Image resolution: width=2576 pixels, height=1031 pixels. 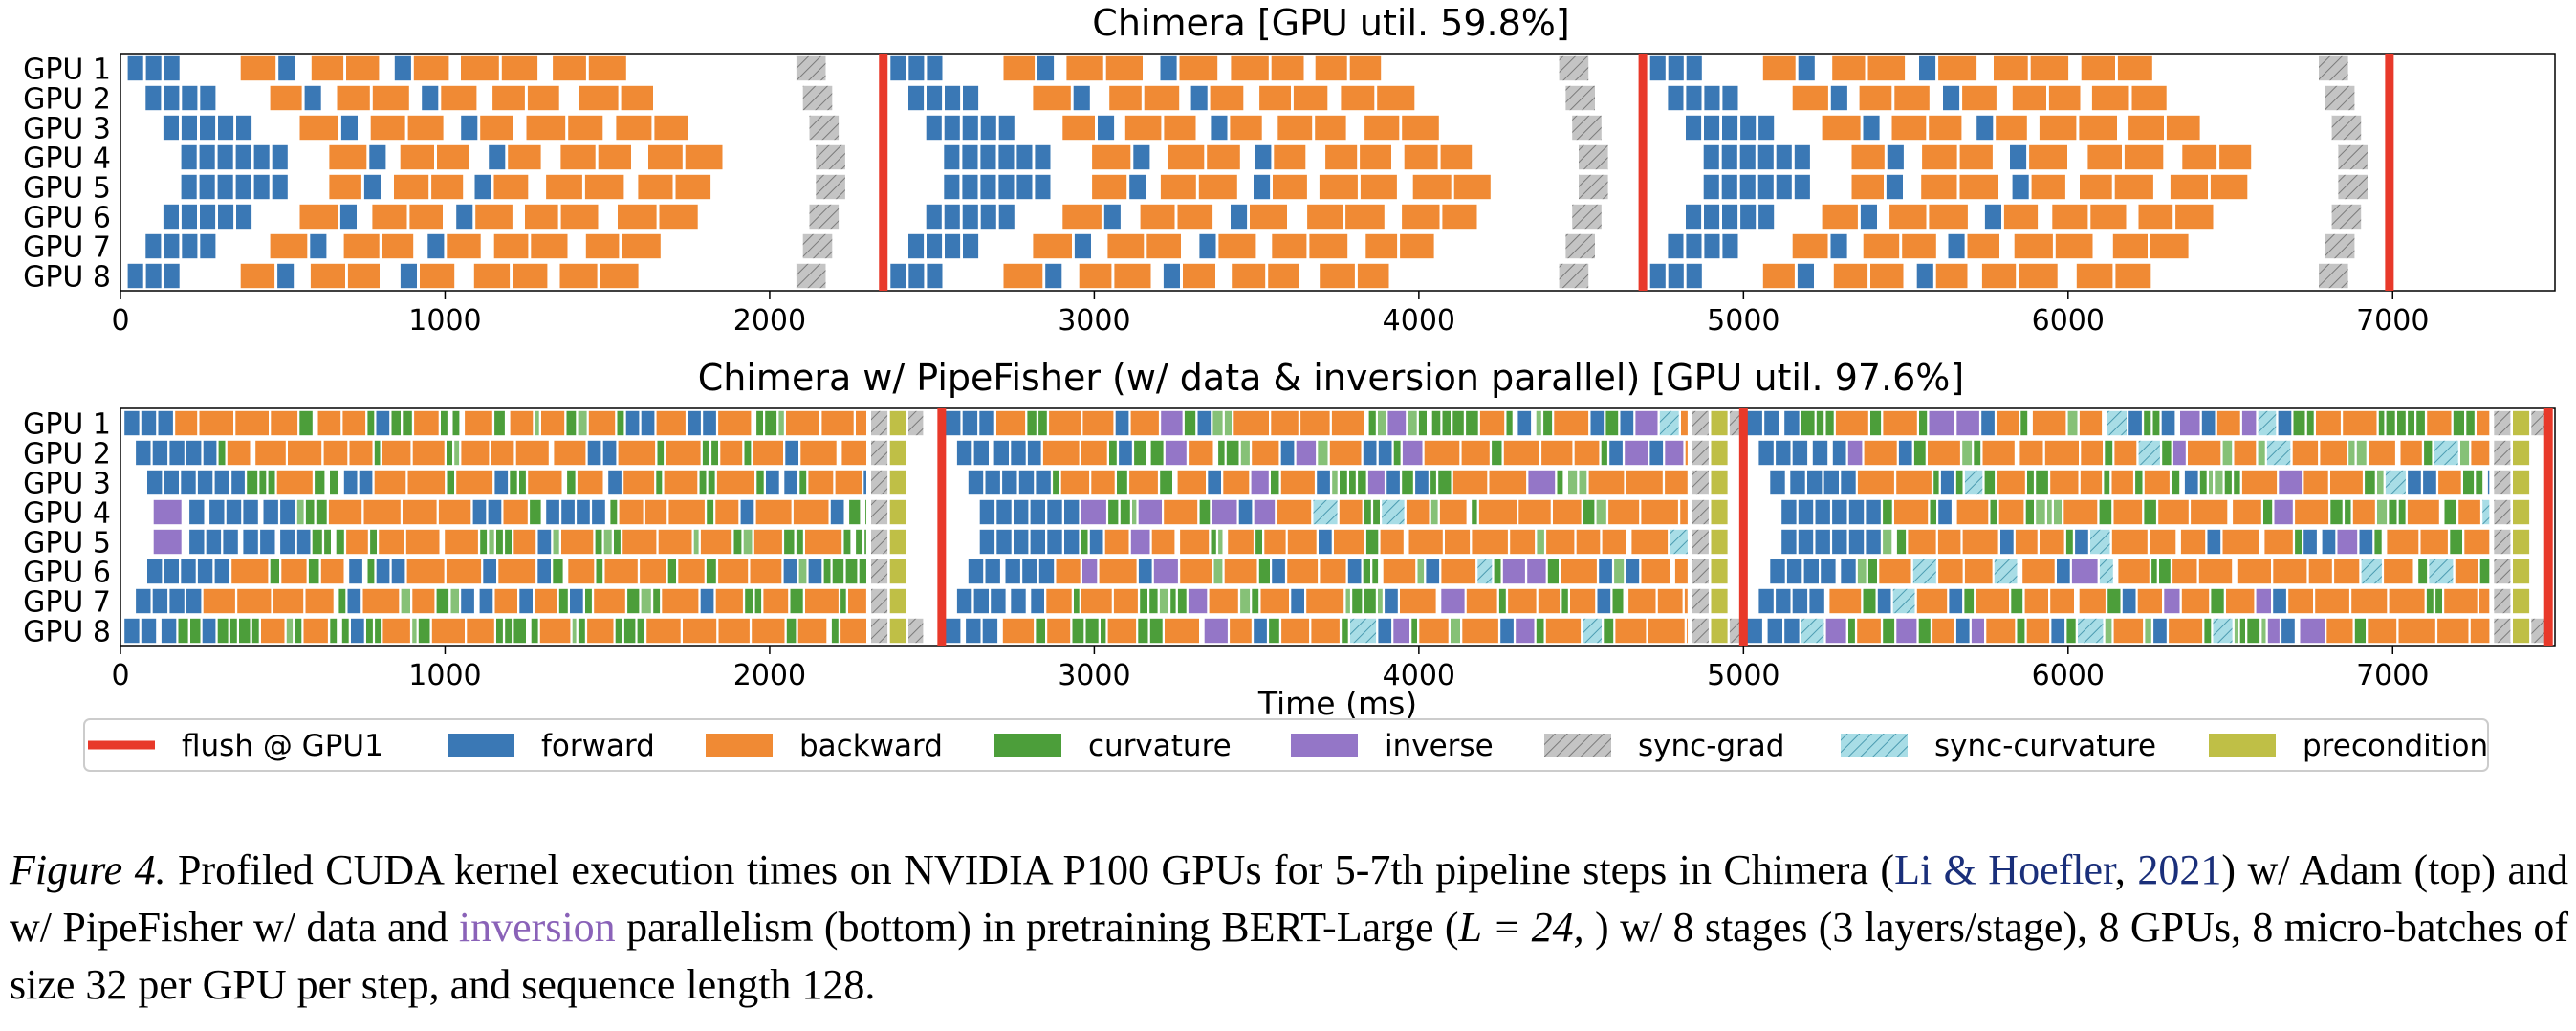 What do you see at coordinates (444, 321) in the screenshot?
I see `x-tick-label: 1000` at bounding box center [444, 321].